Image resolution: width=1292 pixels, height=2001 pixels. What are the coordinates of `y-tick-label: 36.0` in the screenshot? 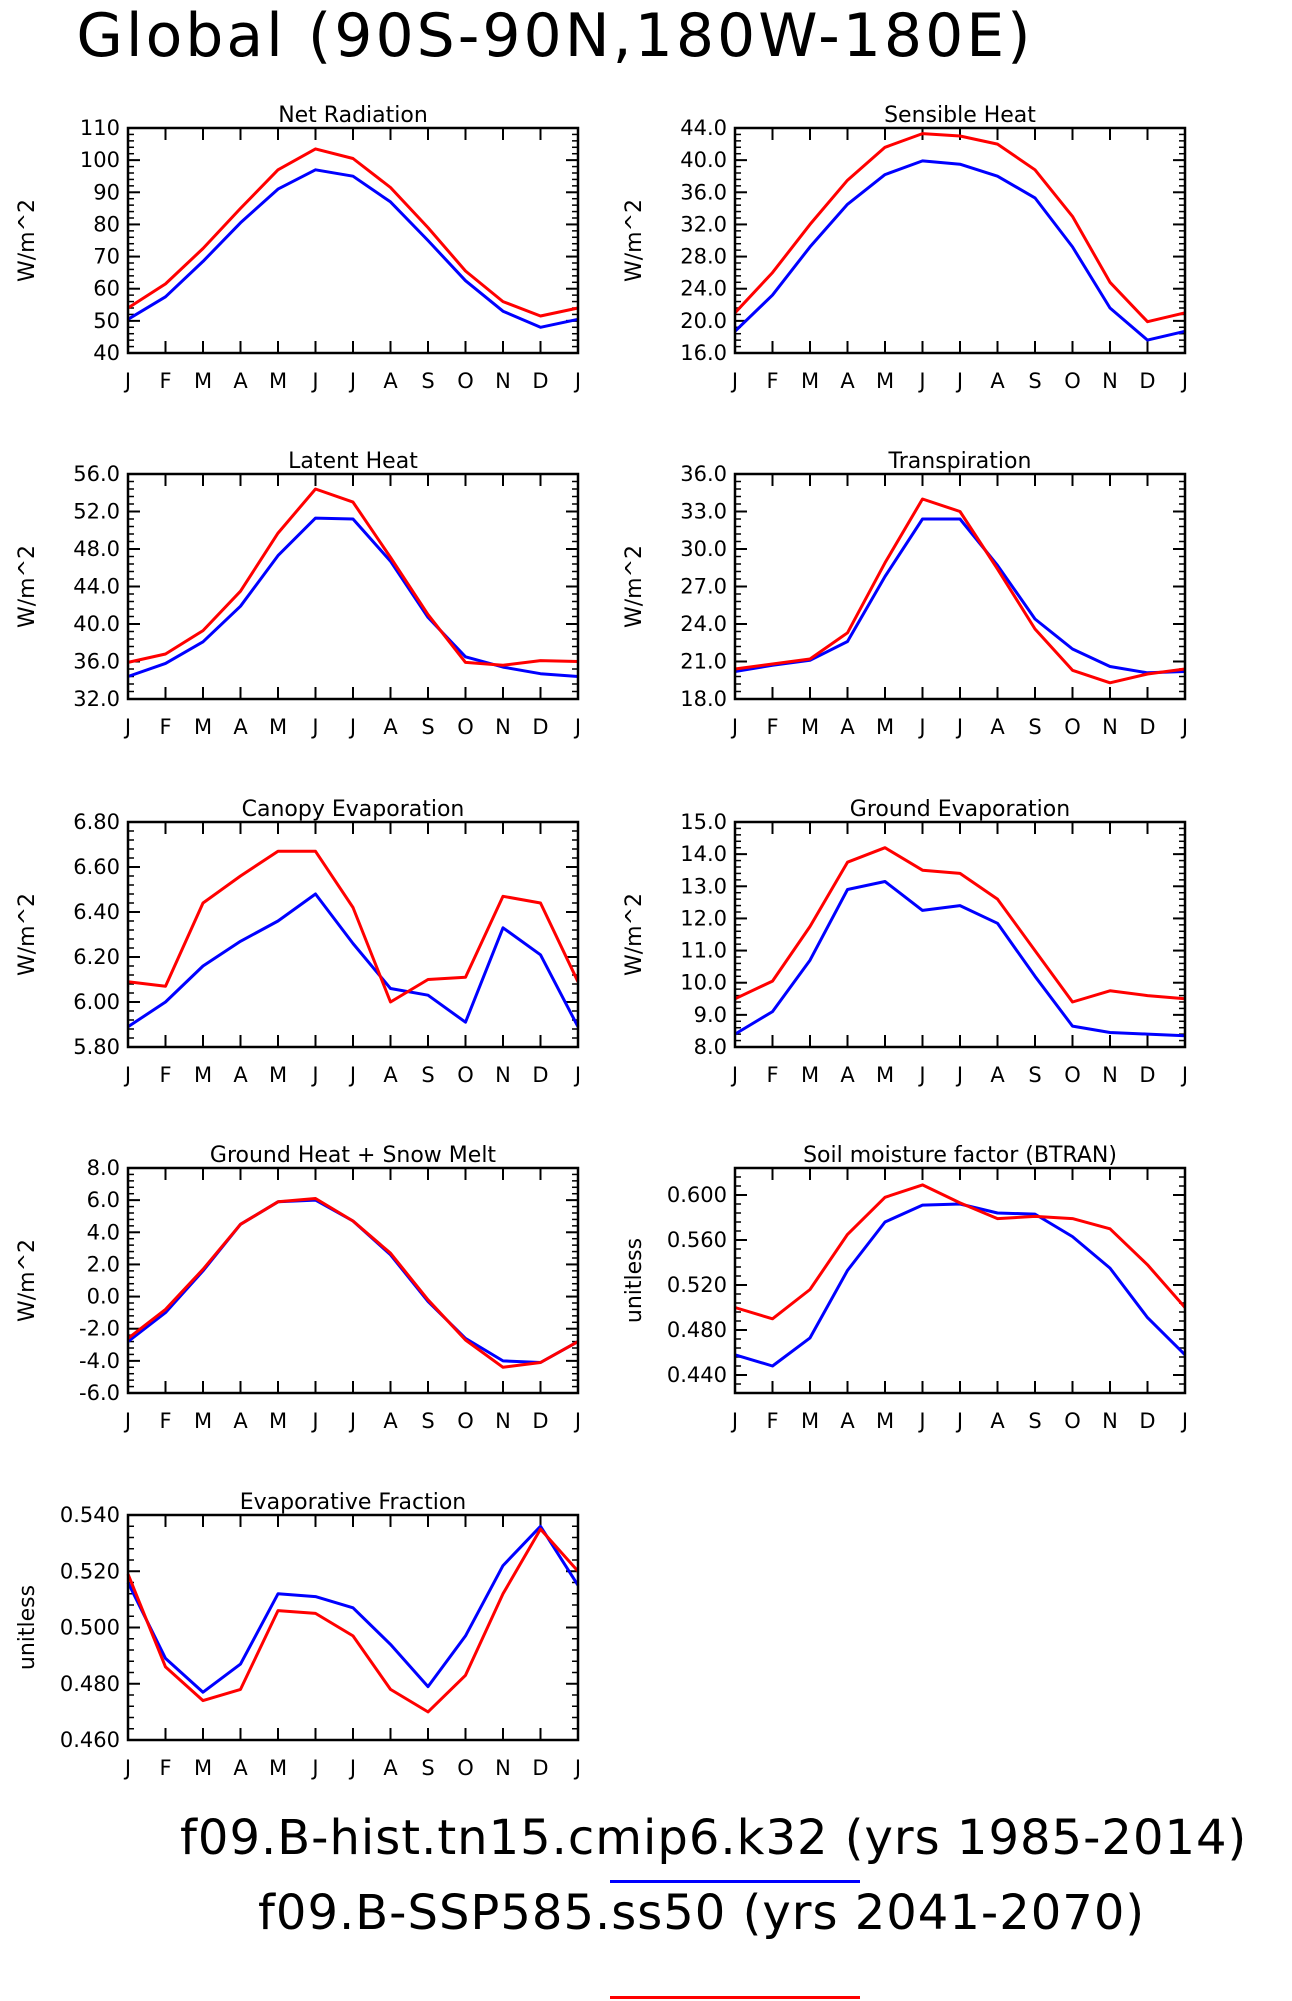 It's located at (96, 662).